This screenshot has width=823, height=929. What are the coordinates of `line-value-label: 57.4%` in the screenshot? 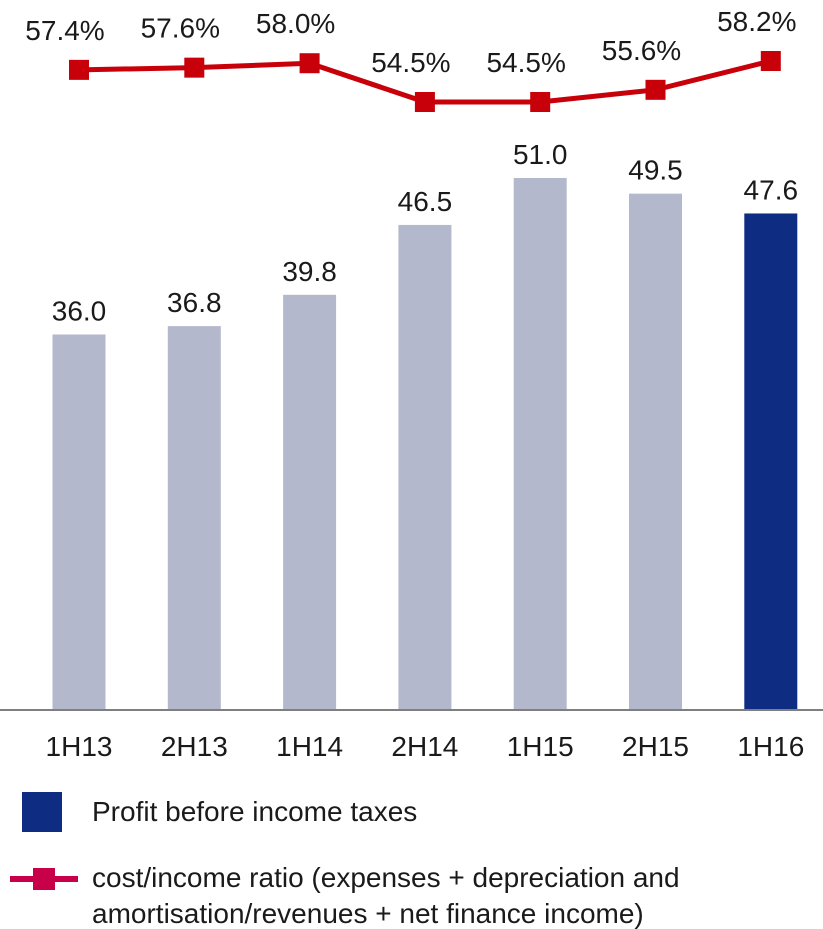 It's located at (64, 30).